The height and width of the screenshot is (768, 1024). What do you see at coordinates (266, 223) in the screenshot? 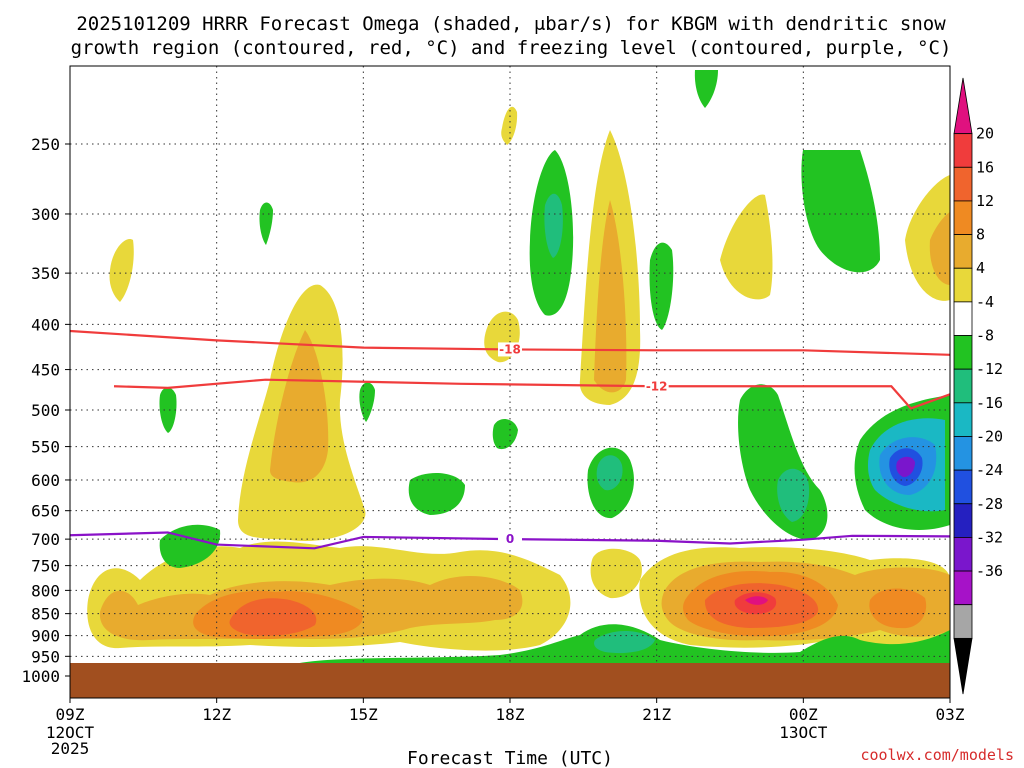
I see `omega-region-green-l` at bounding box center [266, 223].